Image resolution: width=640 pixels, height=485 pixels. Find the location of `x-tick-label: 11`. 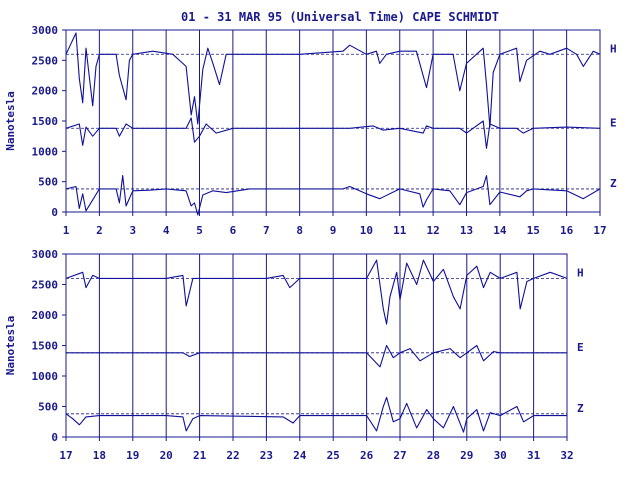

x-tick-label: 11 is located at coordinates (400, 230).